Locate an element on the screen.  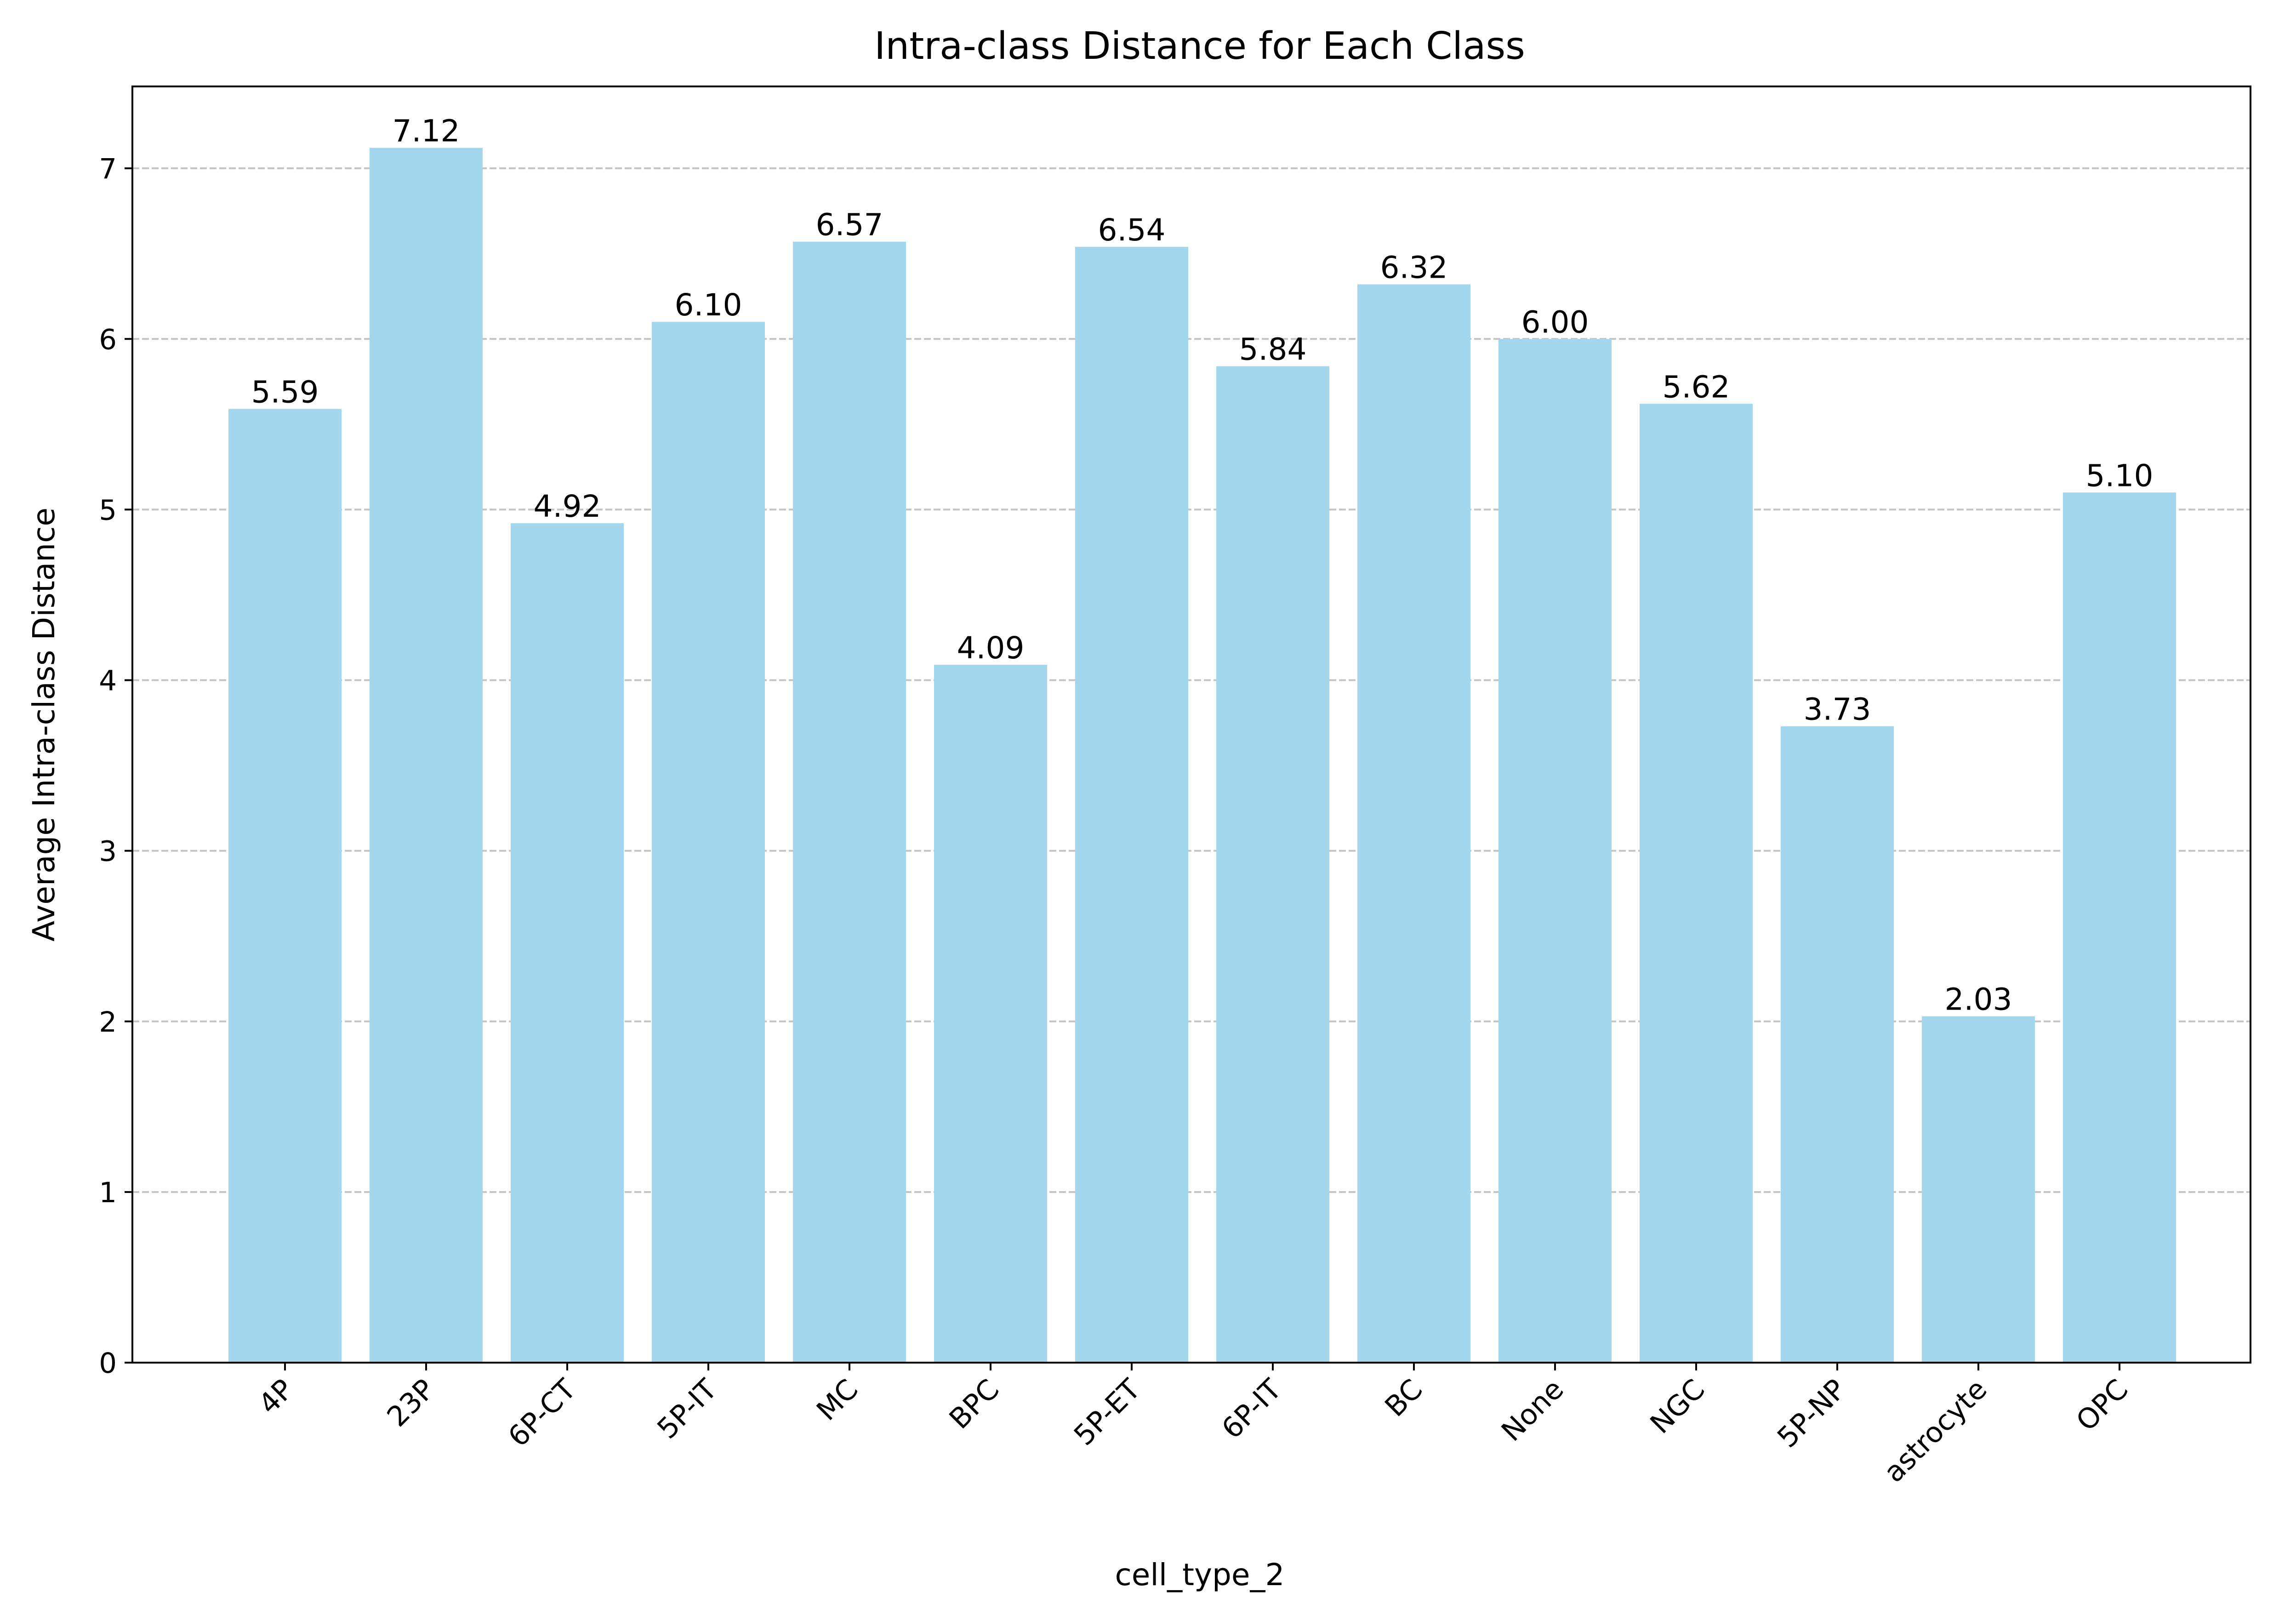
chart-title: Intra-class Distance for Each Class is located at coordinates (1199, 46).